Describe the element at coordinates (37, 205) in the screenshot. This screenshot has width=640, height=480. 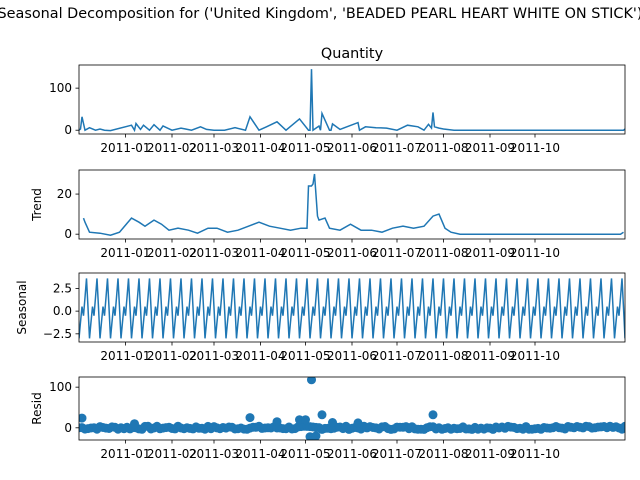
I see `y-axis-label: Trend` at that location.